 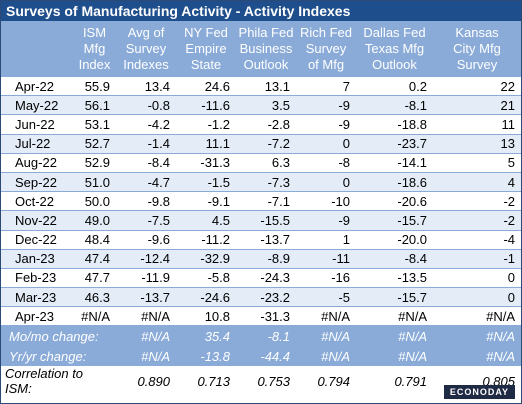 I want to click on table-row: Jul-22 52.7 -1.4 11.1 -7.2 0 -23.7 13, so click(x=261, y=144).